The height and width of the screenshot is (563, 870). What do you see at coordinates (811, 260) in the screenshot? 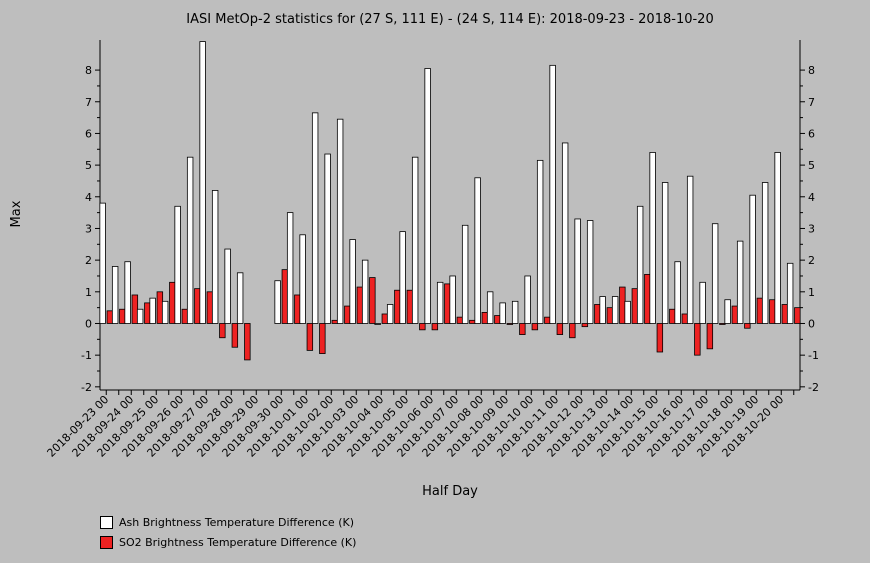
I see `y-tick-label-right: 2` at bounding box center [811, 260].